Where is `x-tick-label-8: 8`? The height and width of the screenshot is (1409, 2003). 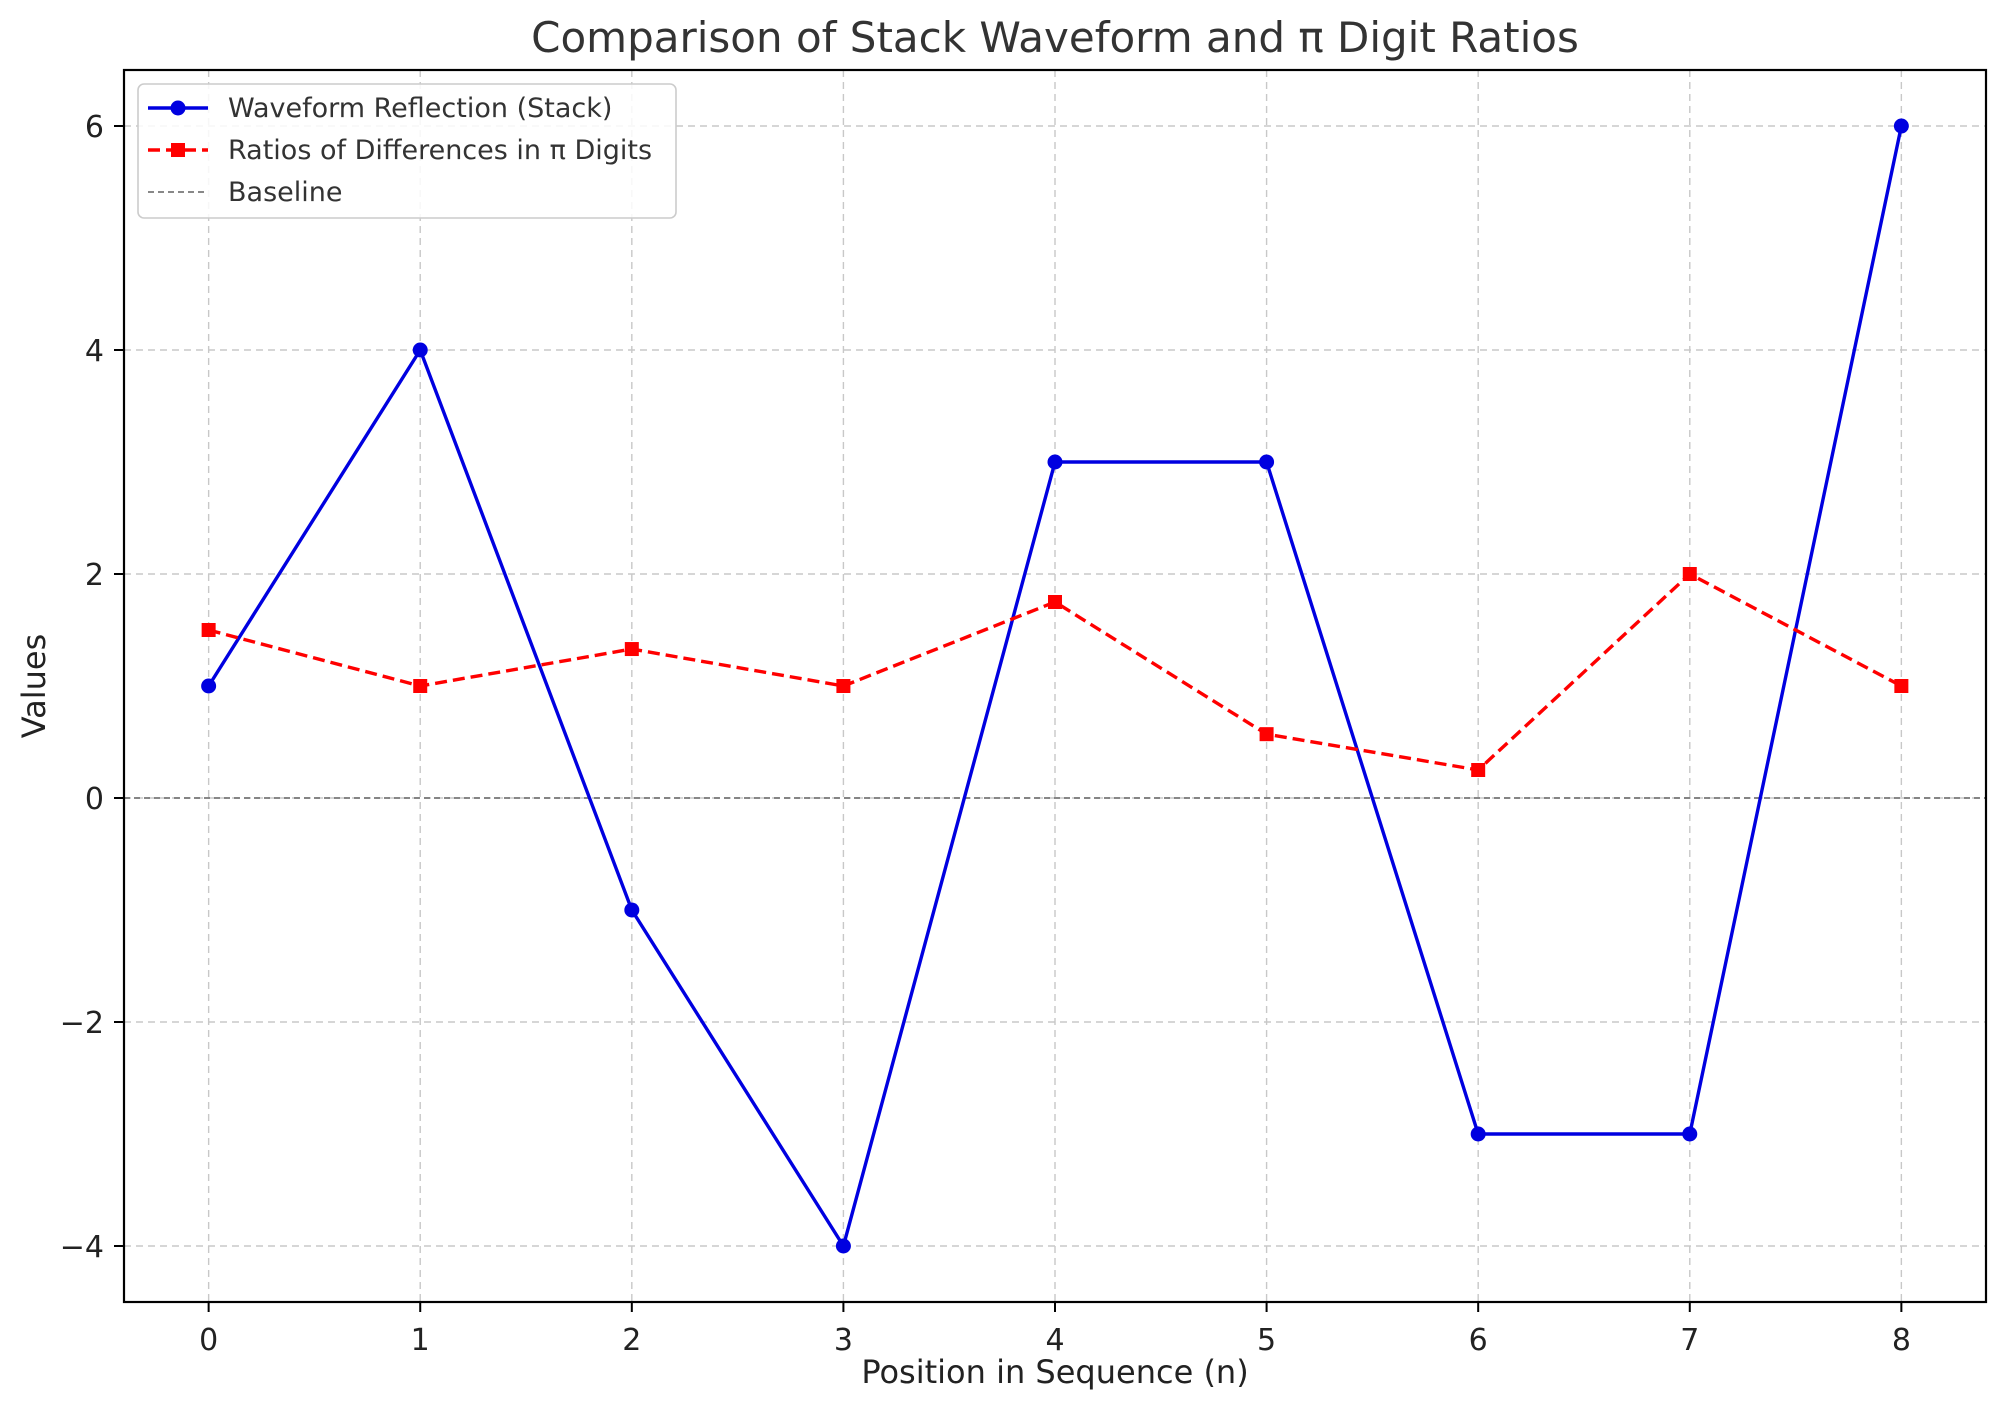
x-tick-label-8: 8 is located at coordinates (1901, 1340).